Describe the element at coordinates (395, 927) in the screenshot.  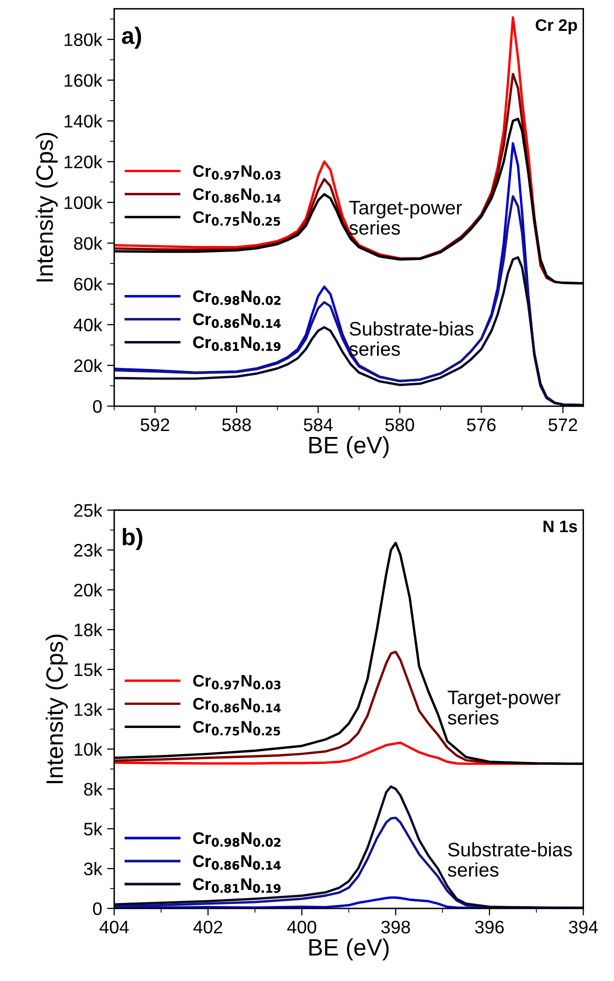
I see `x-tick-label: 398` at that location.